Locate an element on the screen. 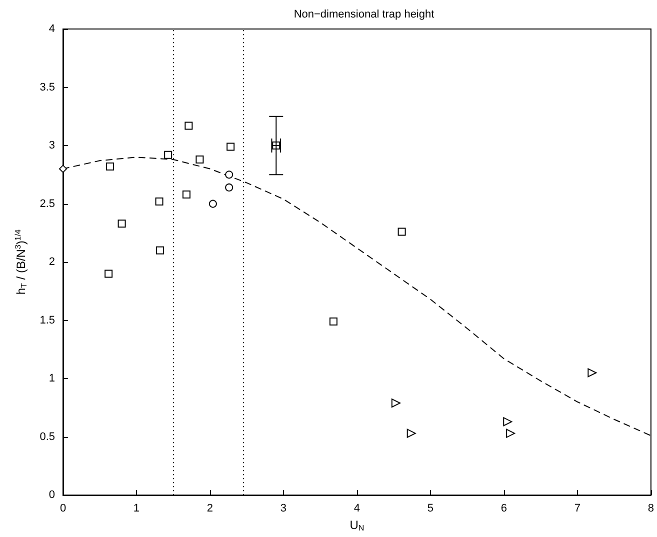 The image size is (657, 537). x-tick-label: 7 is located at coordinates (577, 508).